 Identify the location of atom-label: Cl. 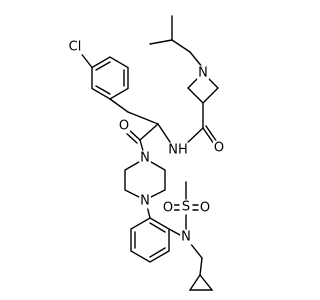
(75, 47).